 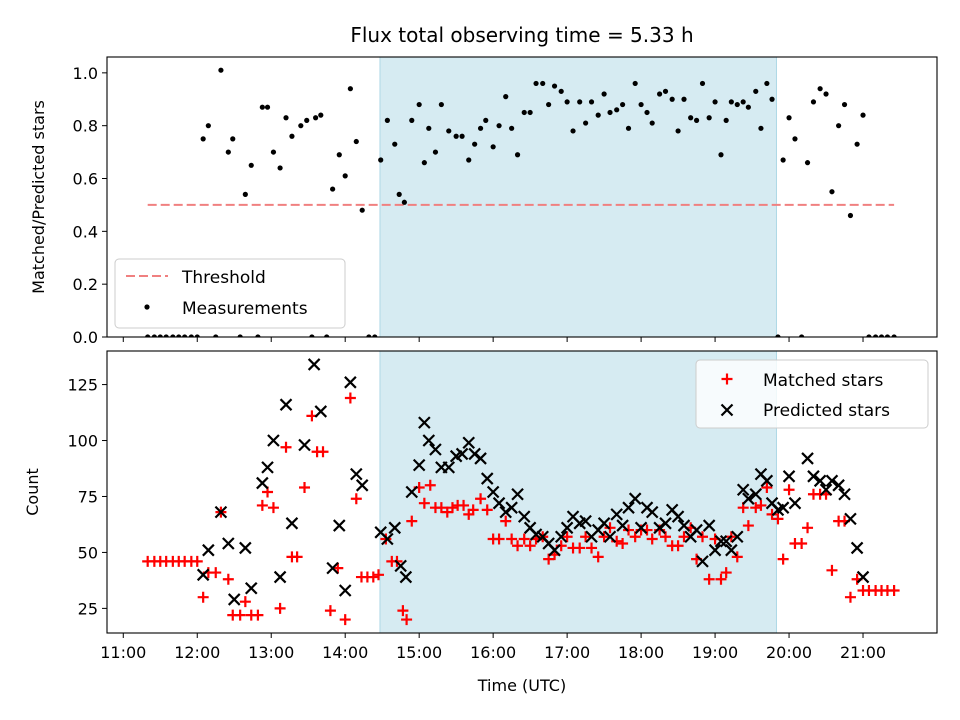 I want to click on y-tick-label: 50, so click(x=88, y=552).